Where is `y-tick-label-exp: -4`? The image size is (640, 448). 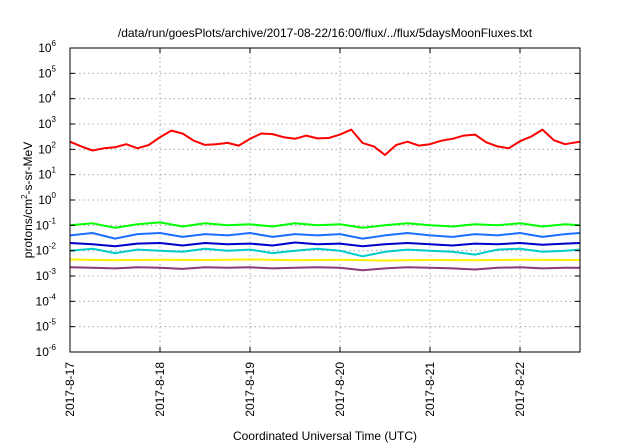 y-tick-label-exp: -4 is located at coordinates (53, 296).